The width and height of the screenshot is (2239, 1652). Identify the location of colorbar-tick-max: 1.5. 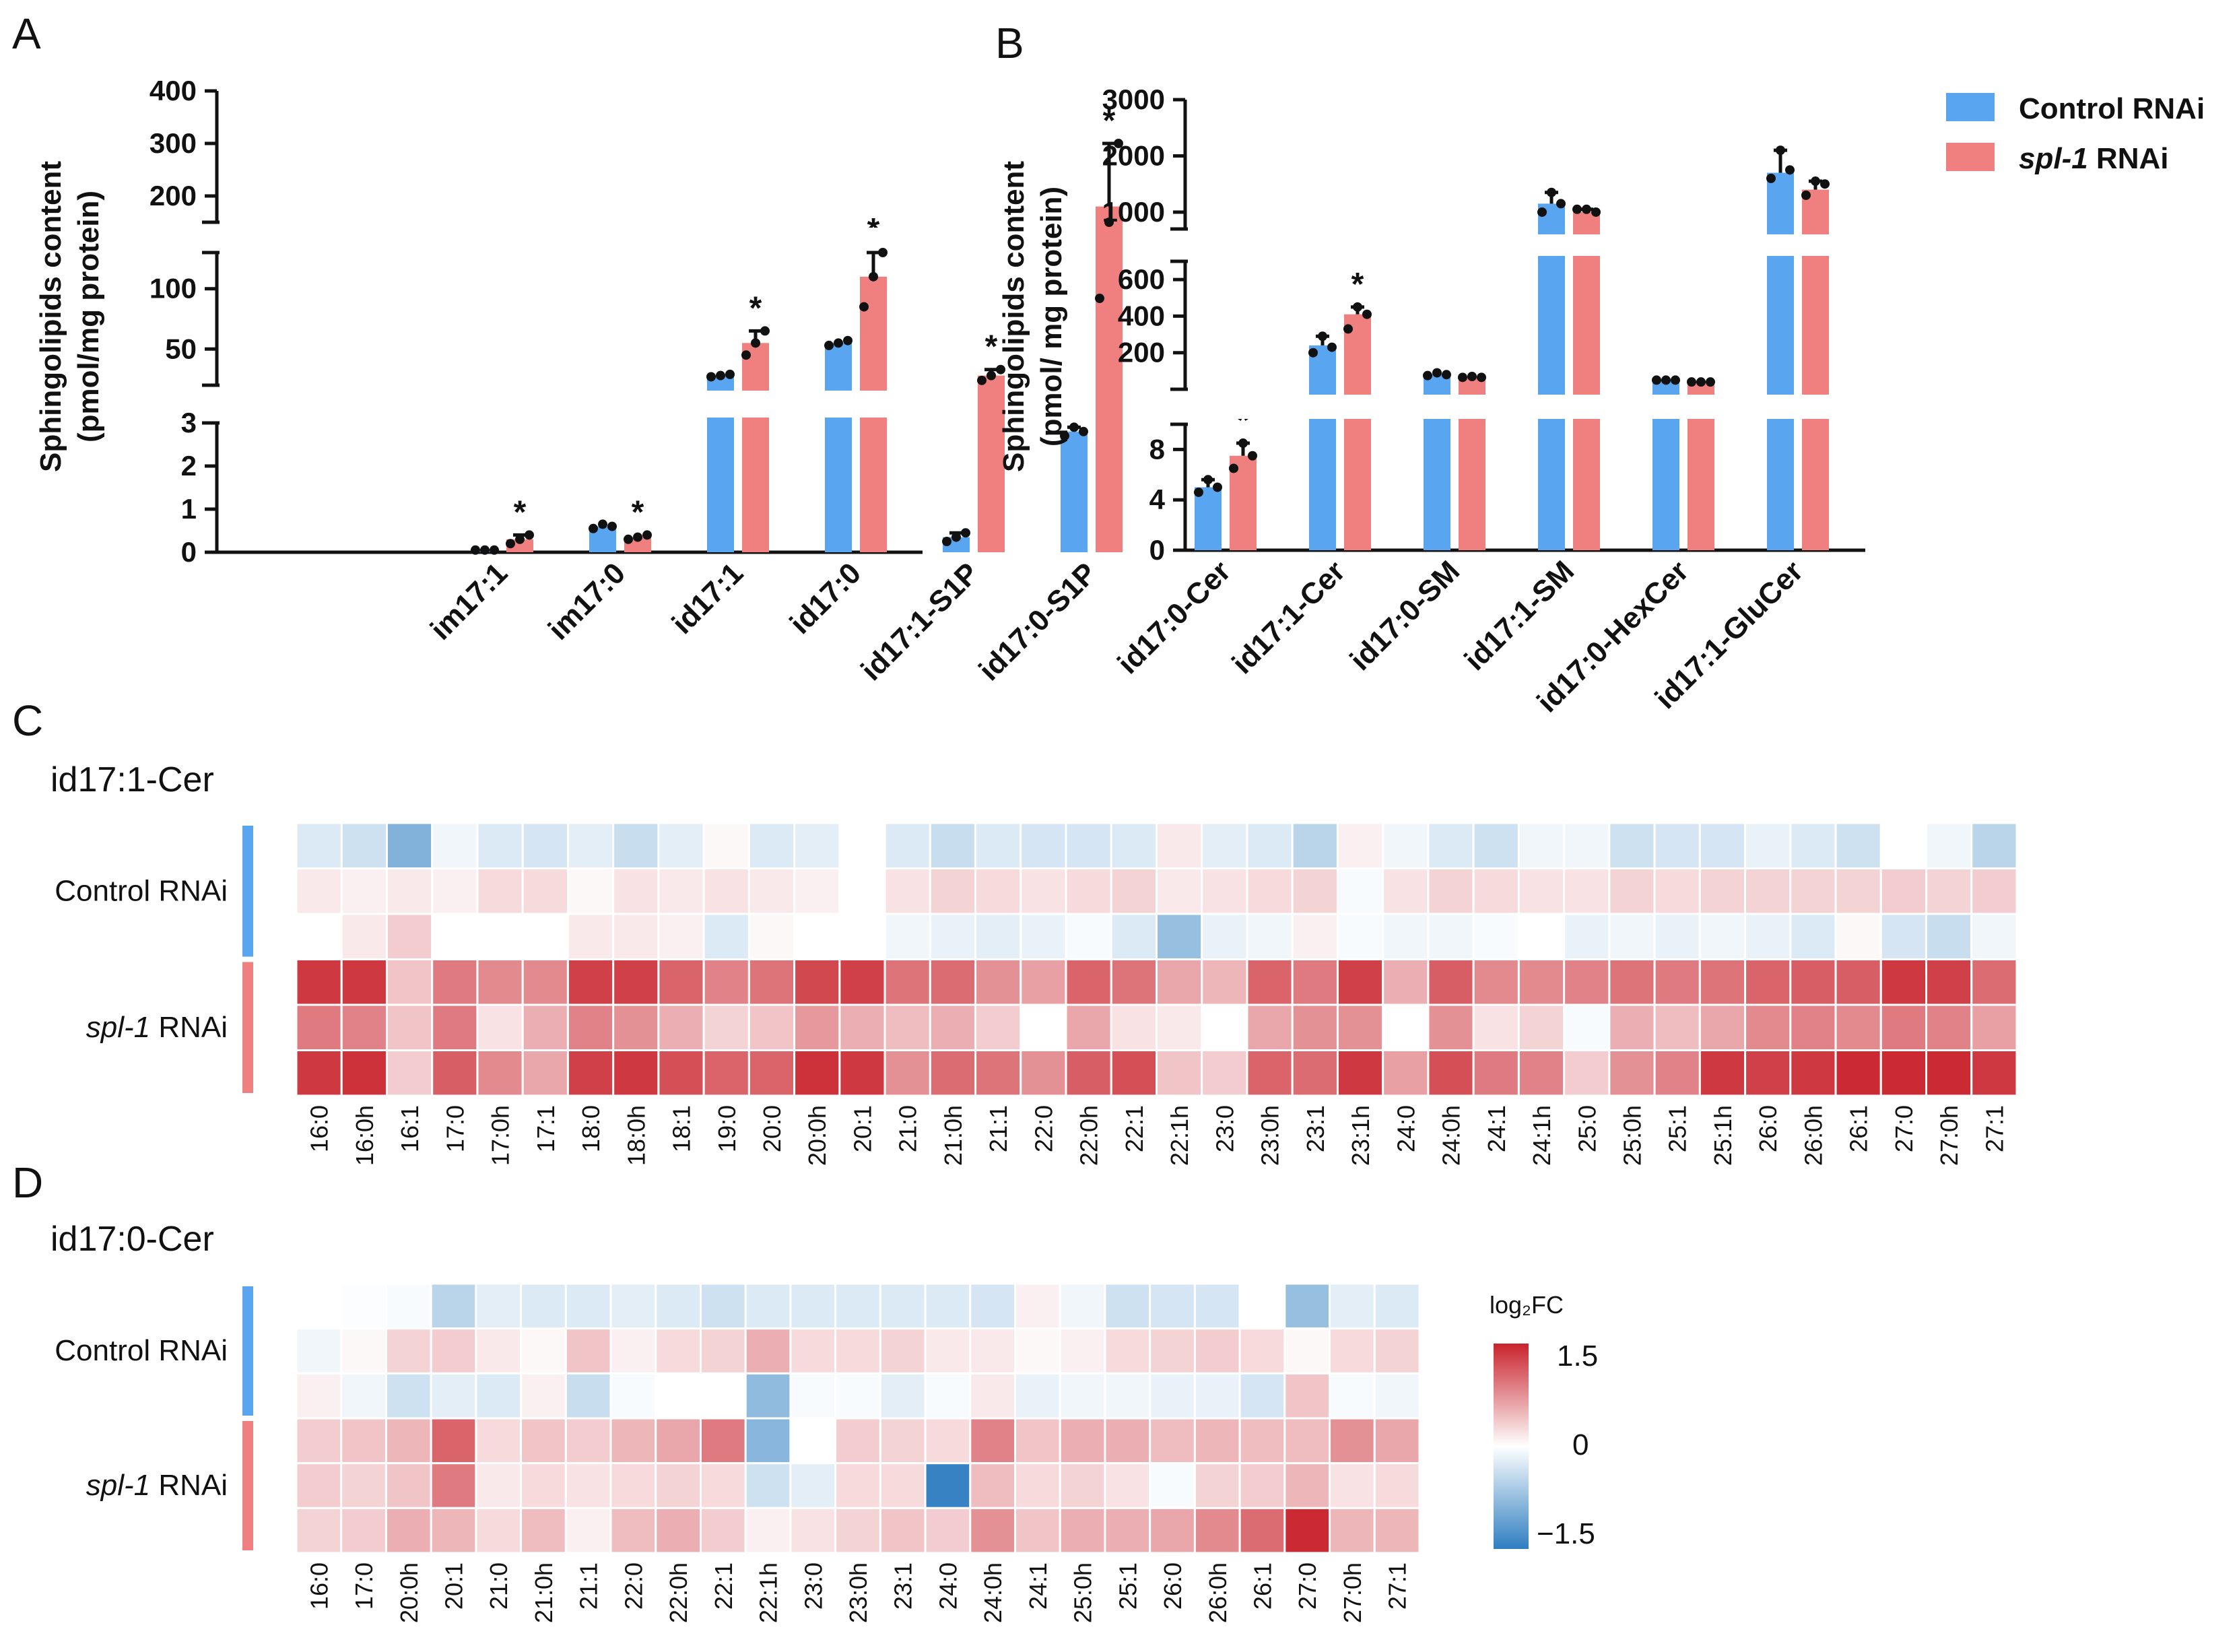
(1577, 1356).